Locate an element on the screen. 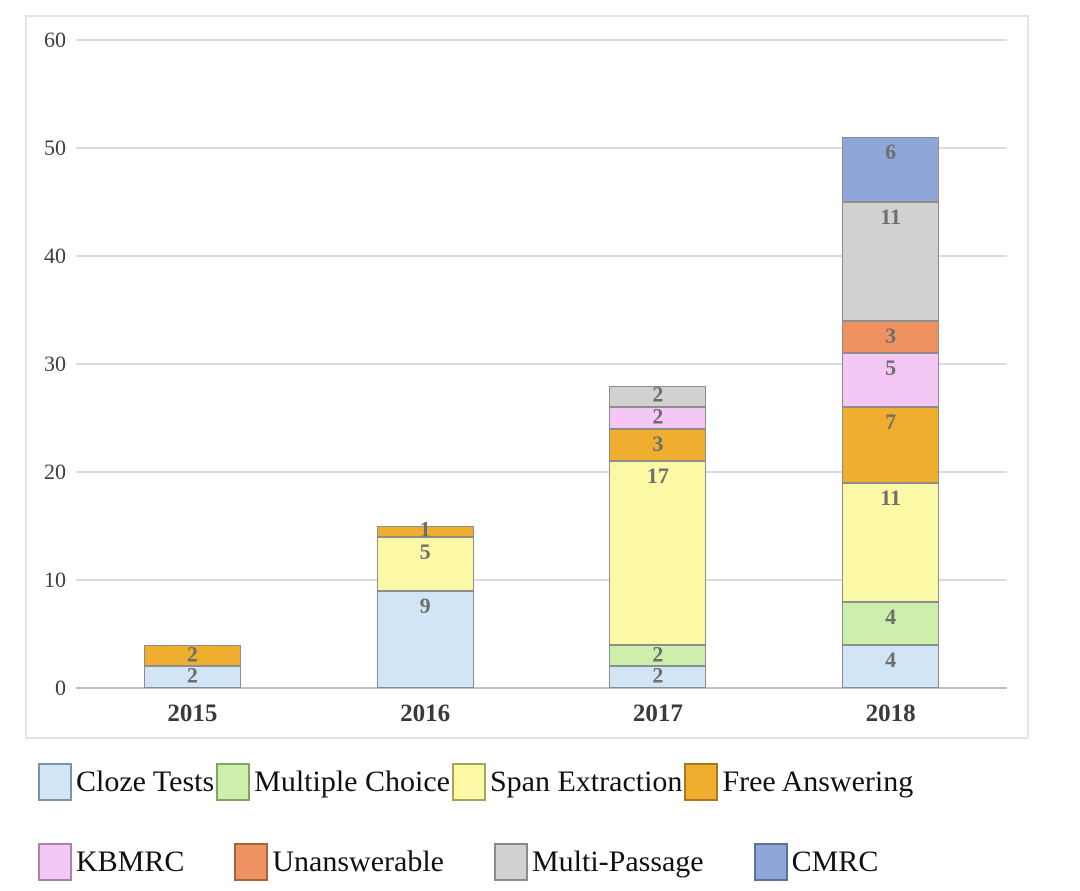  x-axis-label-2015: 2015 is located at coordinates (192, 713).